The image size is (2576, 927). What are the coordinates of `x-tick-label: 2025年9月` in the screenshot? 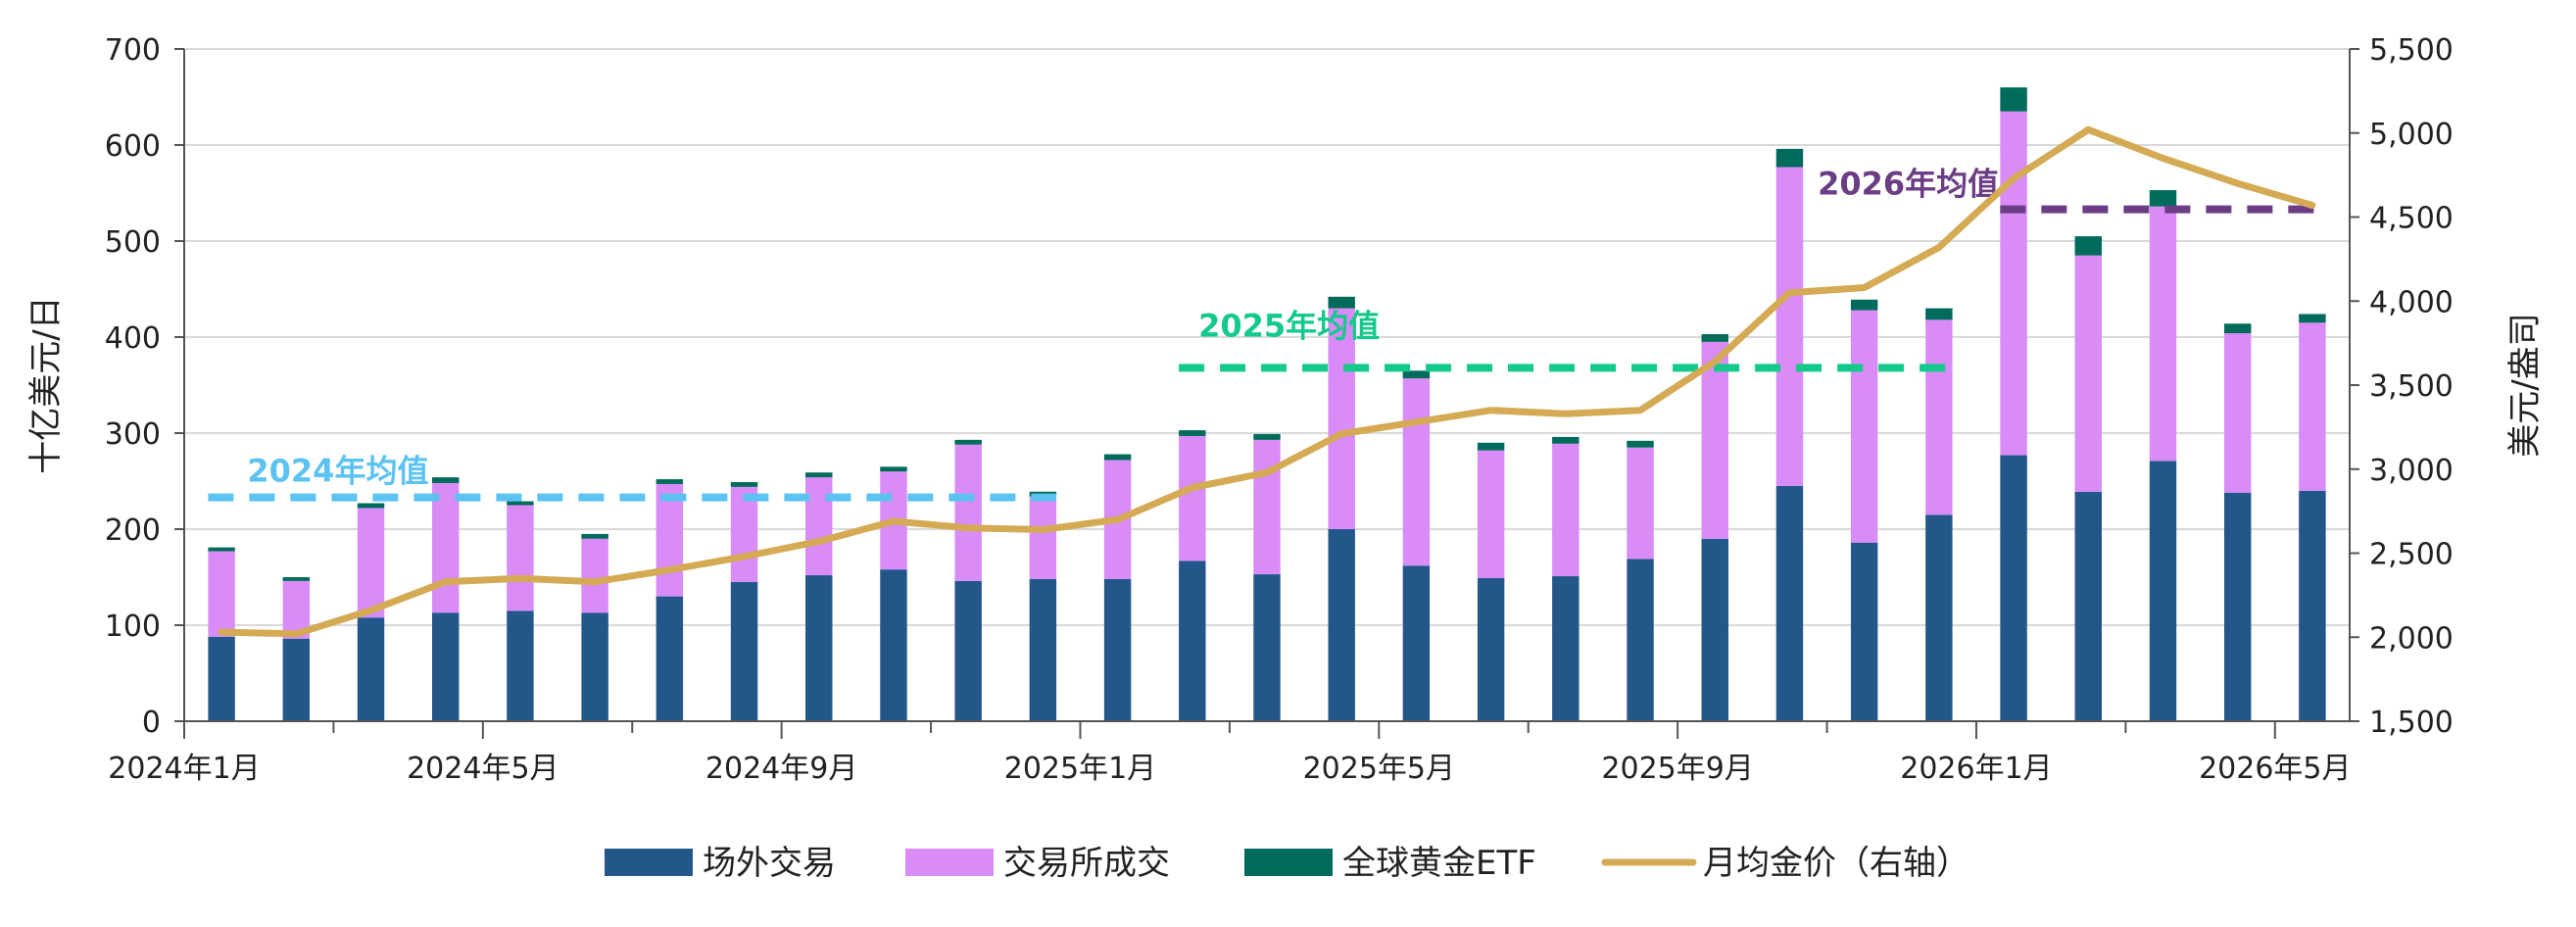 It's located at (1677, 769).